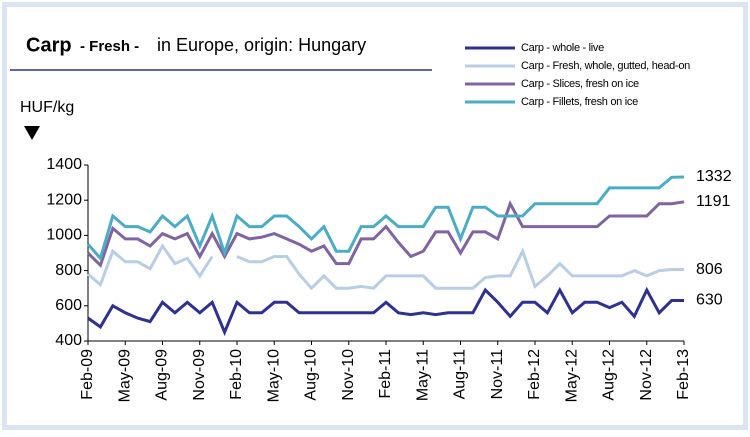 This screenshot has height=437, width=750. Describe the element at coordinates (562, 48) in the screenshot. I see `legend-label: Carp - whole - live` at that location.